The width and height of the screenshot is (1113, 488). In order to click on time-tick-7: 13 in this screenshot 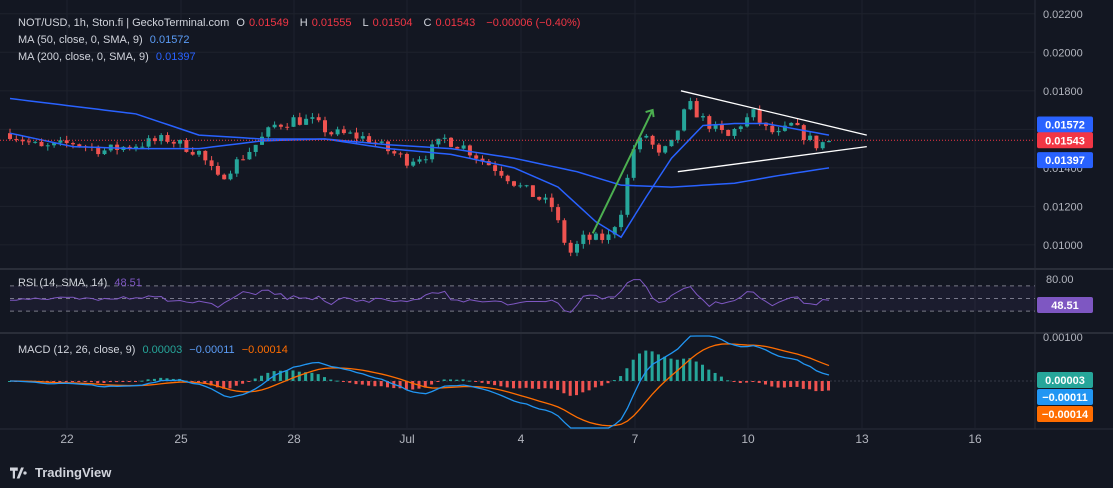, I will do `click(862, 439)`.